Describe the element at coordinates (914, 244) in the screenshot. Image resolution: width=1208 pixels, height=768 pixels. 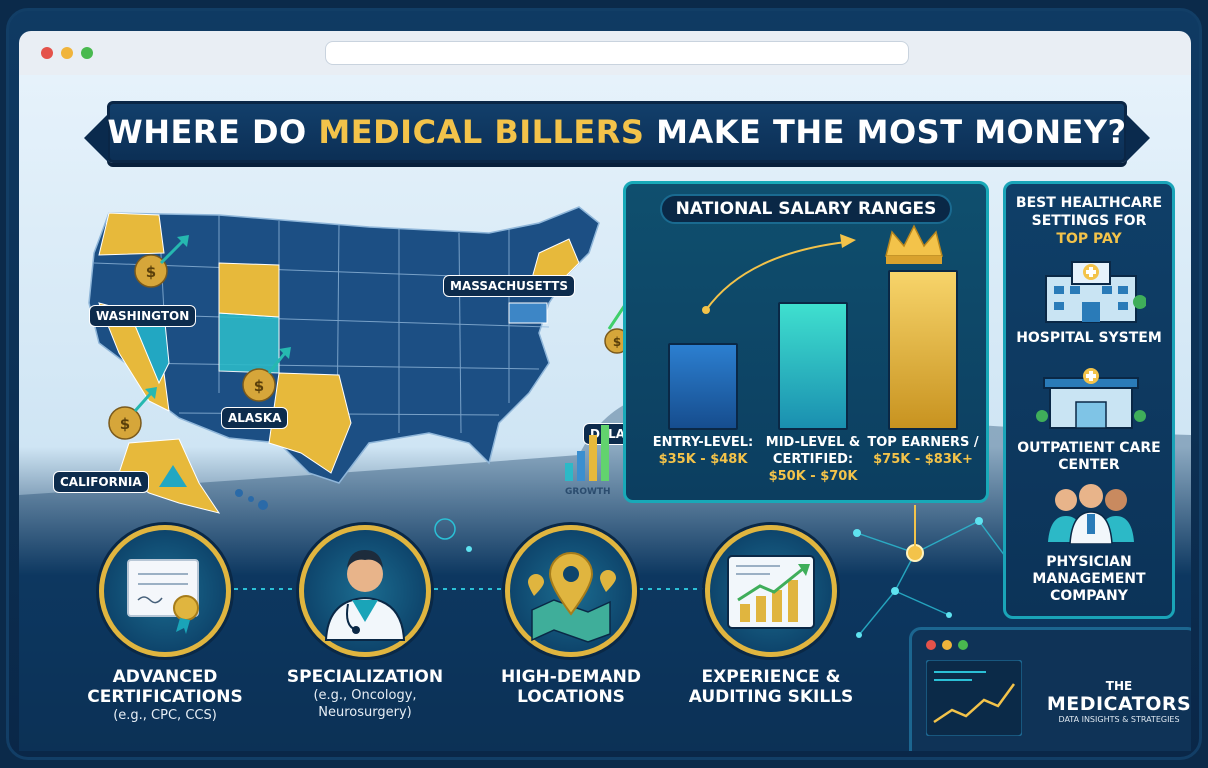
I see `crown-icon` at that location.